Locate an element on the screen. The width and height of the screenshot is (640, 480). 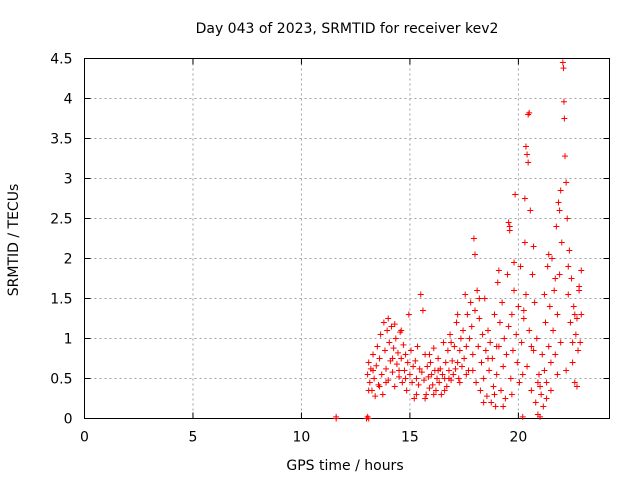
x-tick-label: 10 is located at coordinates (302, 438).